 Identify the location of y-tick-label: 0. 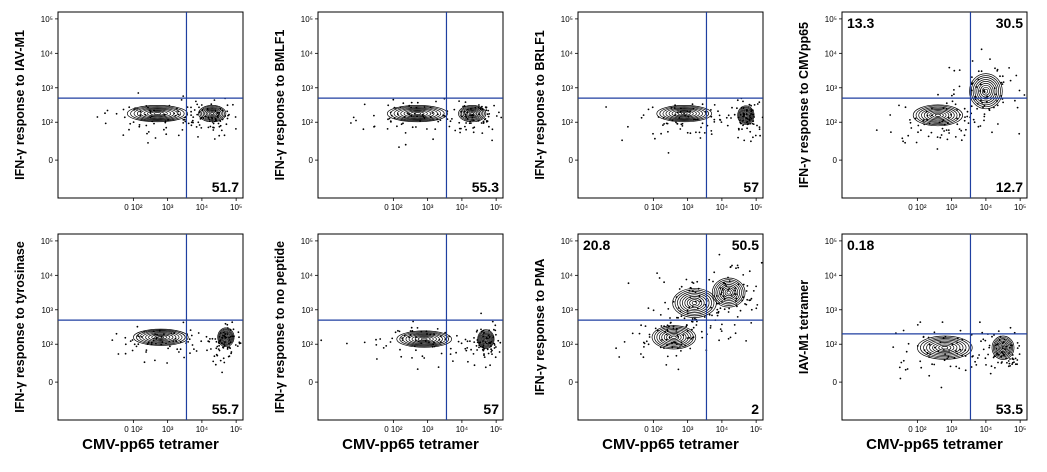
(835, 160).